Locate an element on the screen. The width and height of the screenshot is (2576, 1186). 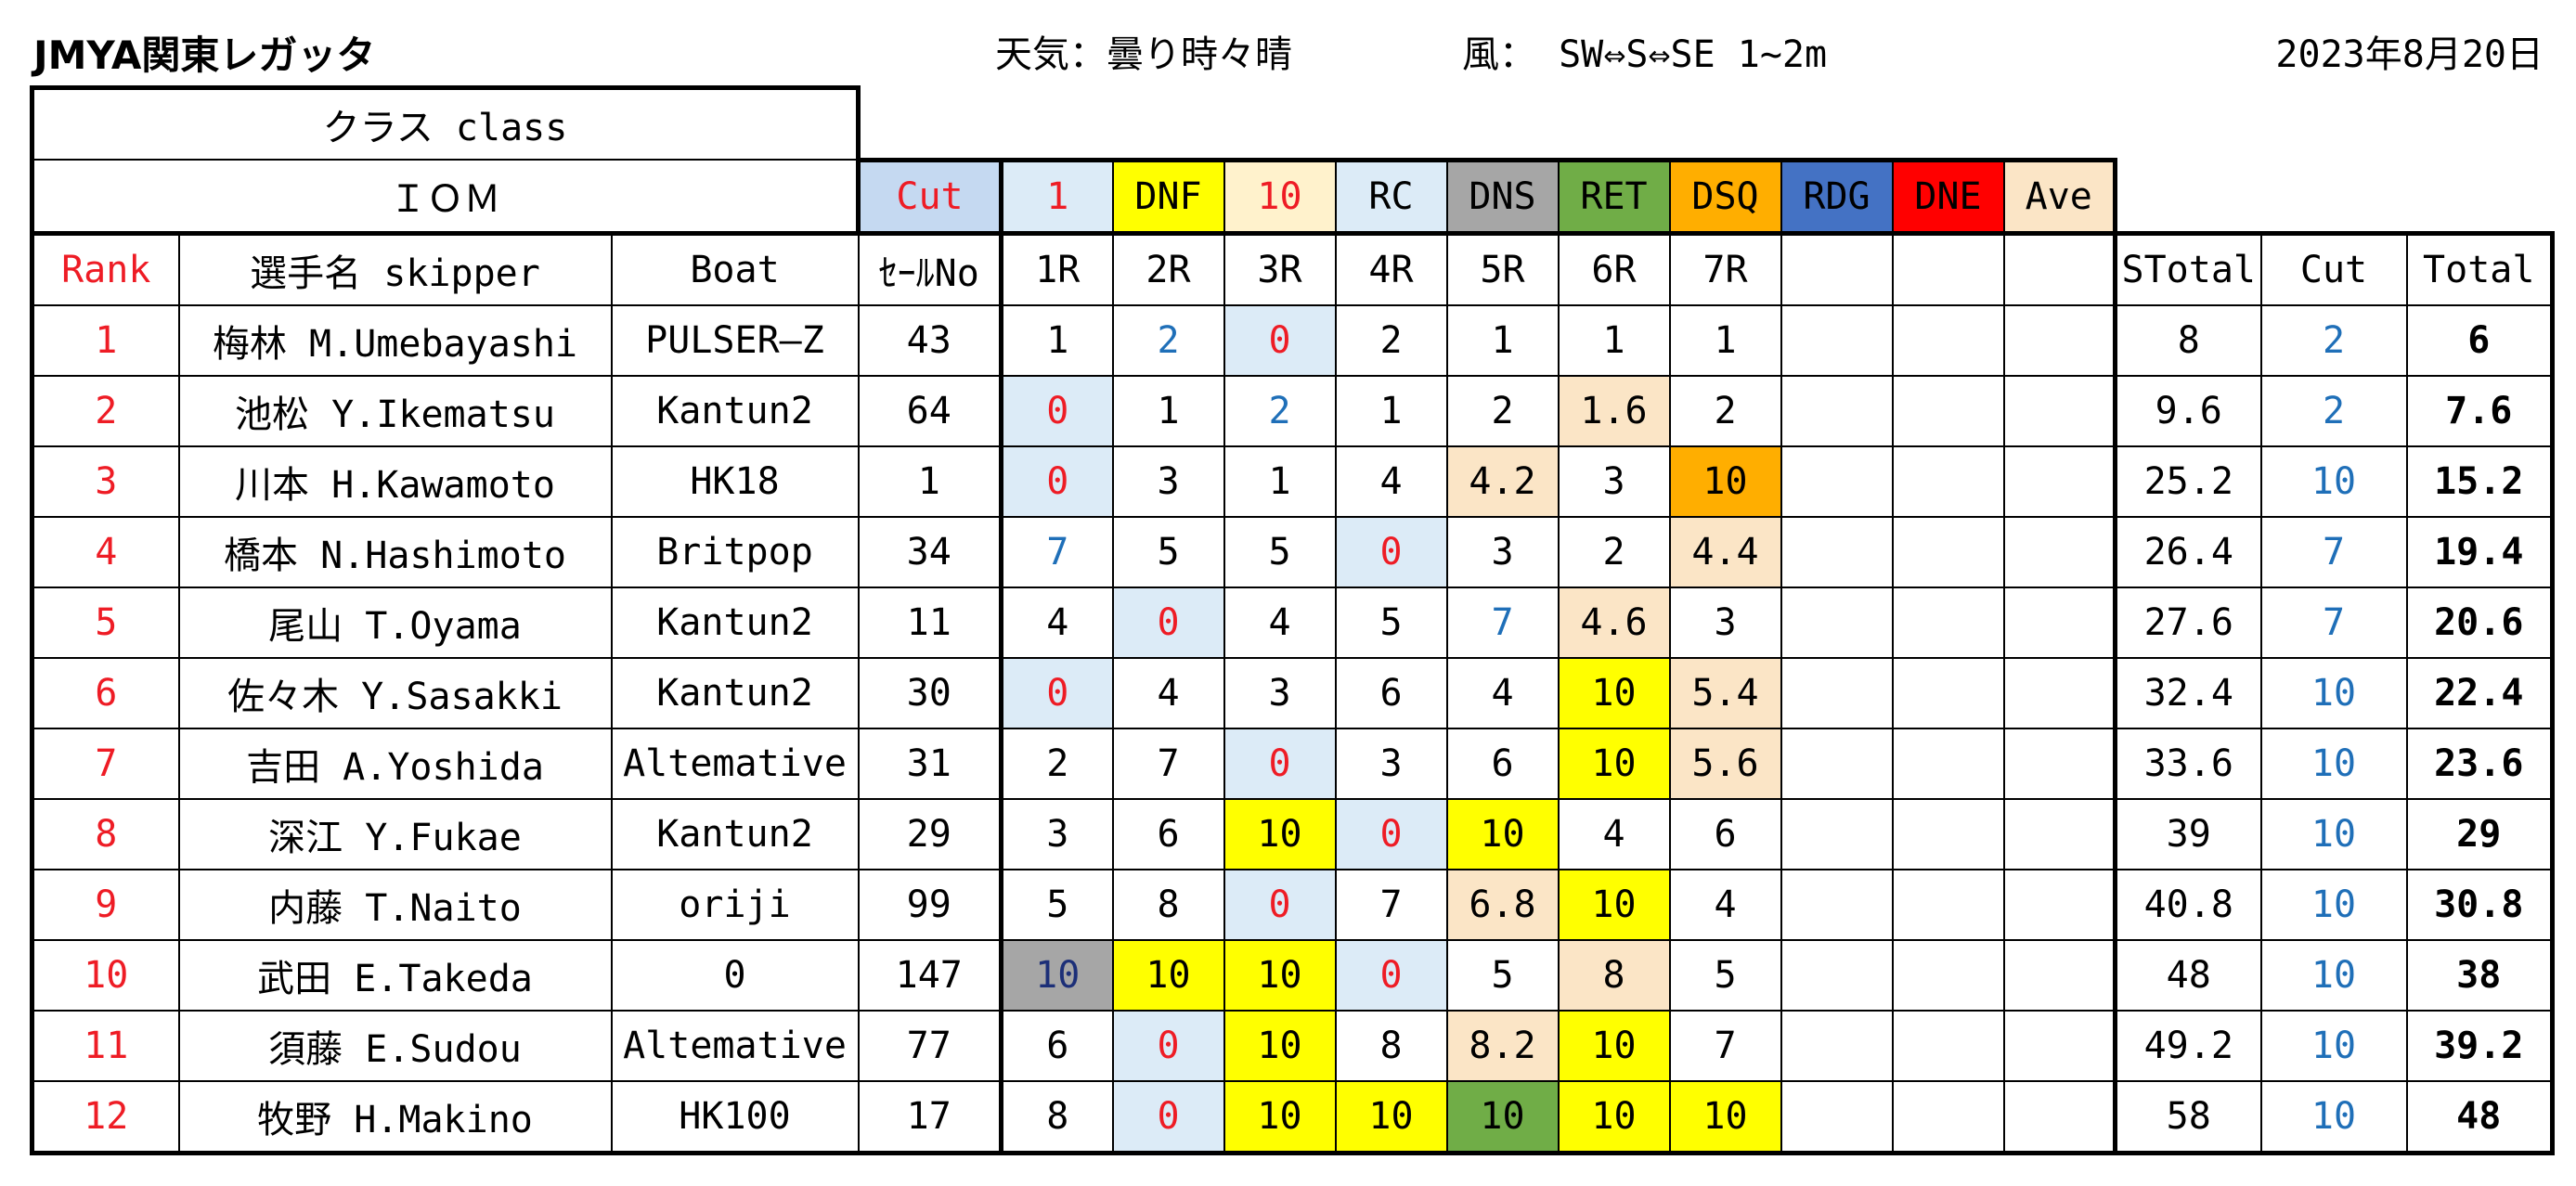
race-7-cell: 1 is located at coordinates (1725, 340).